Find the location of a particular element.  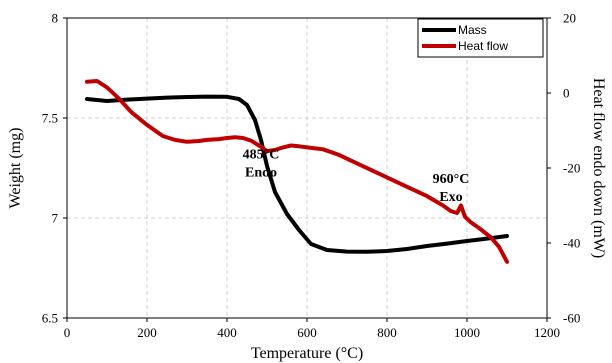

annotation-label: 485°C is located at coordinates (261, 155).